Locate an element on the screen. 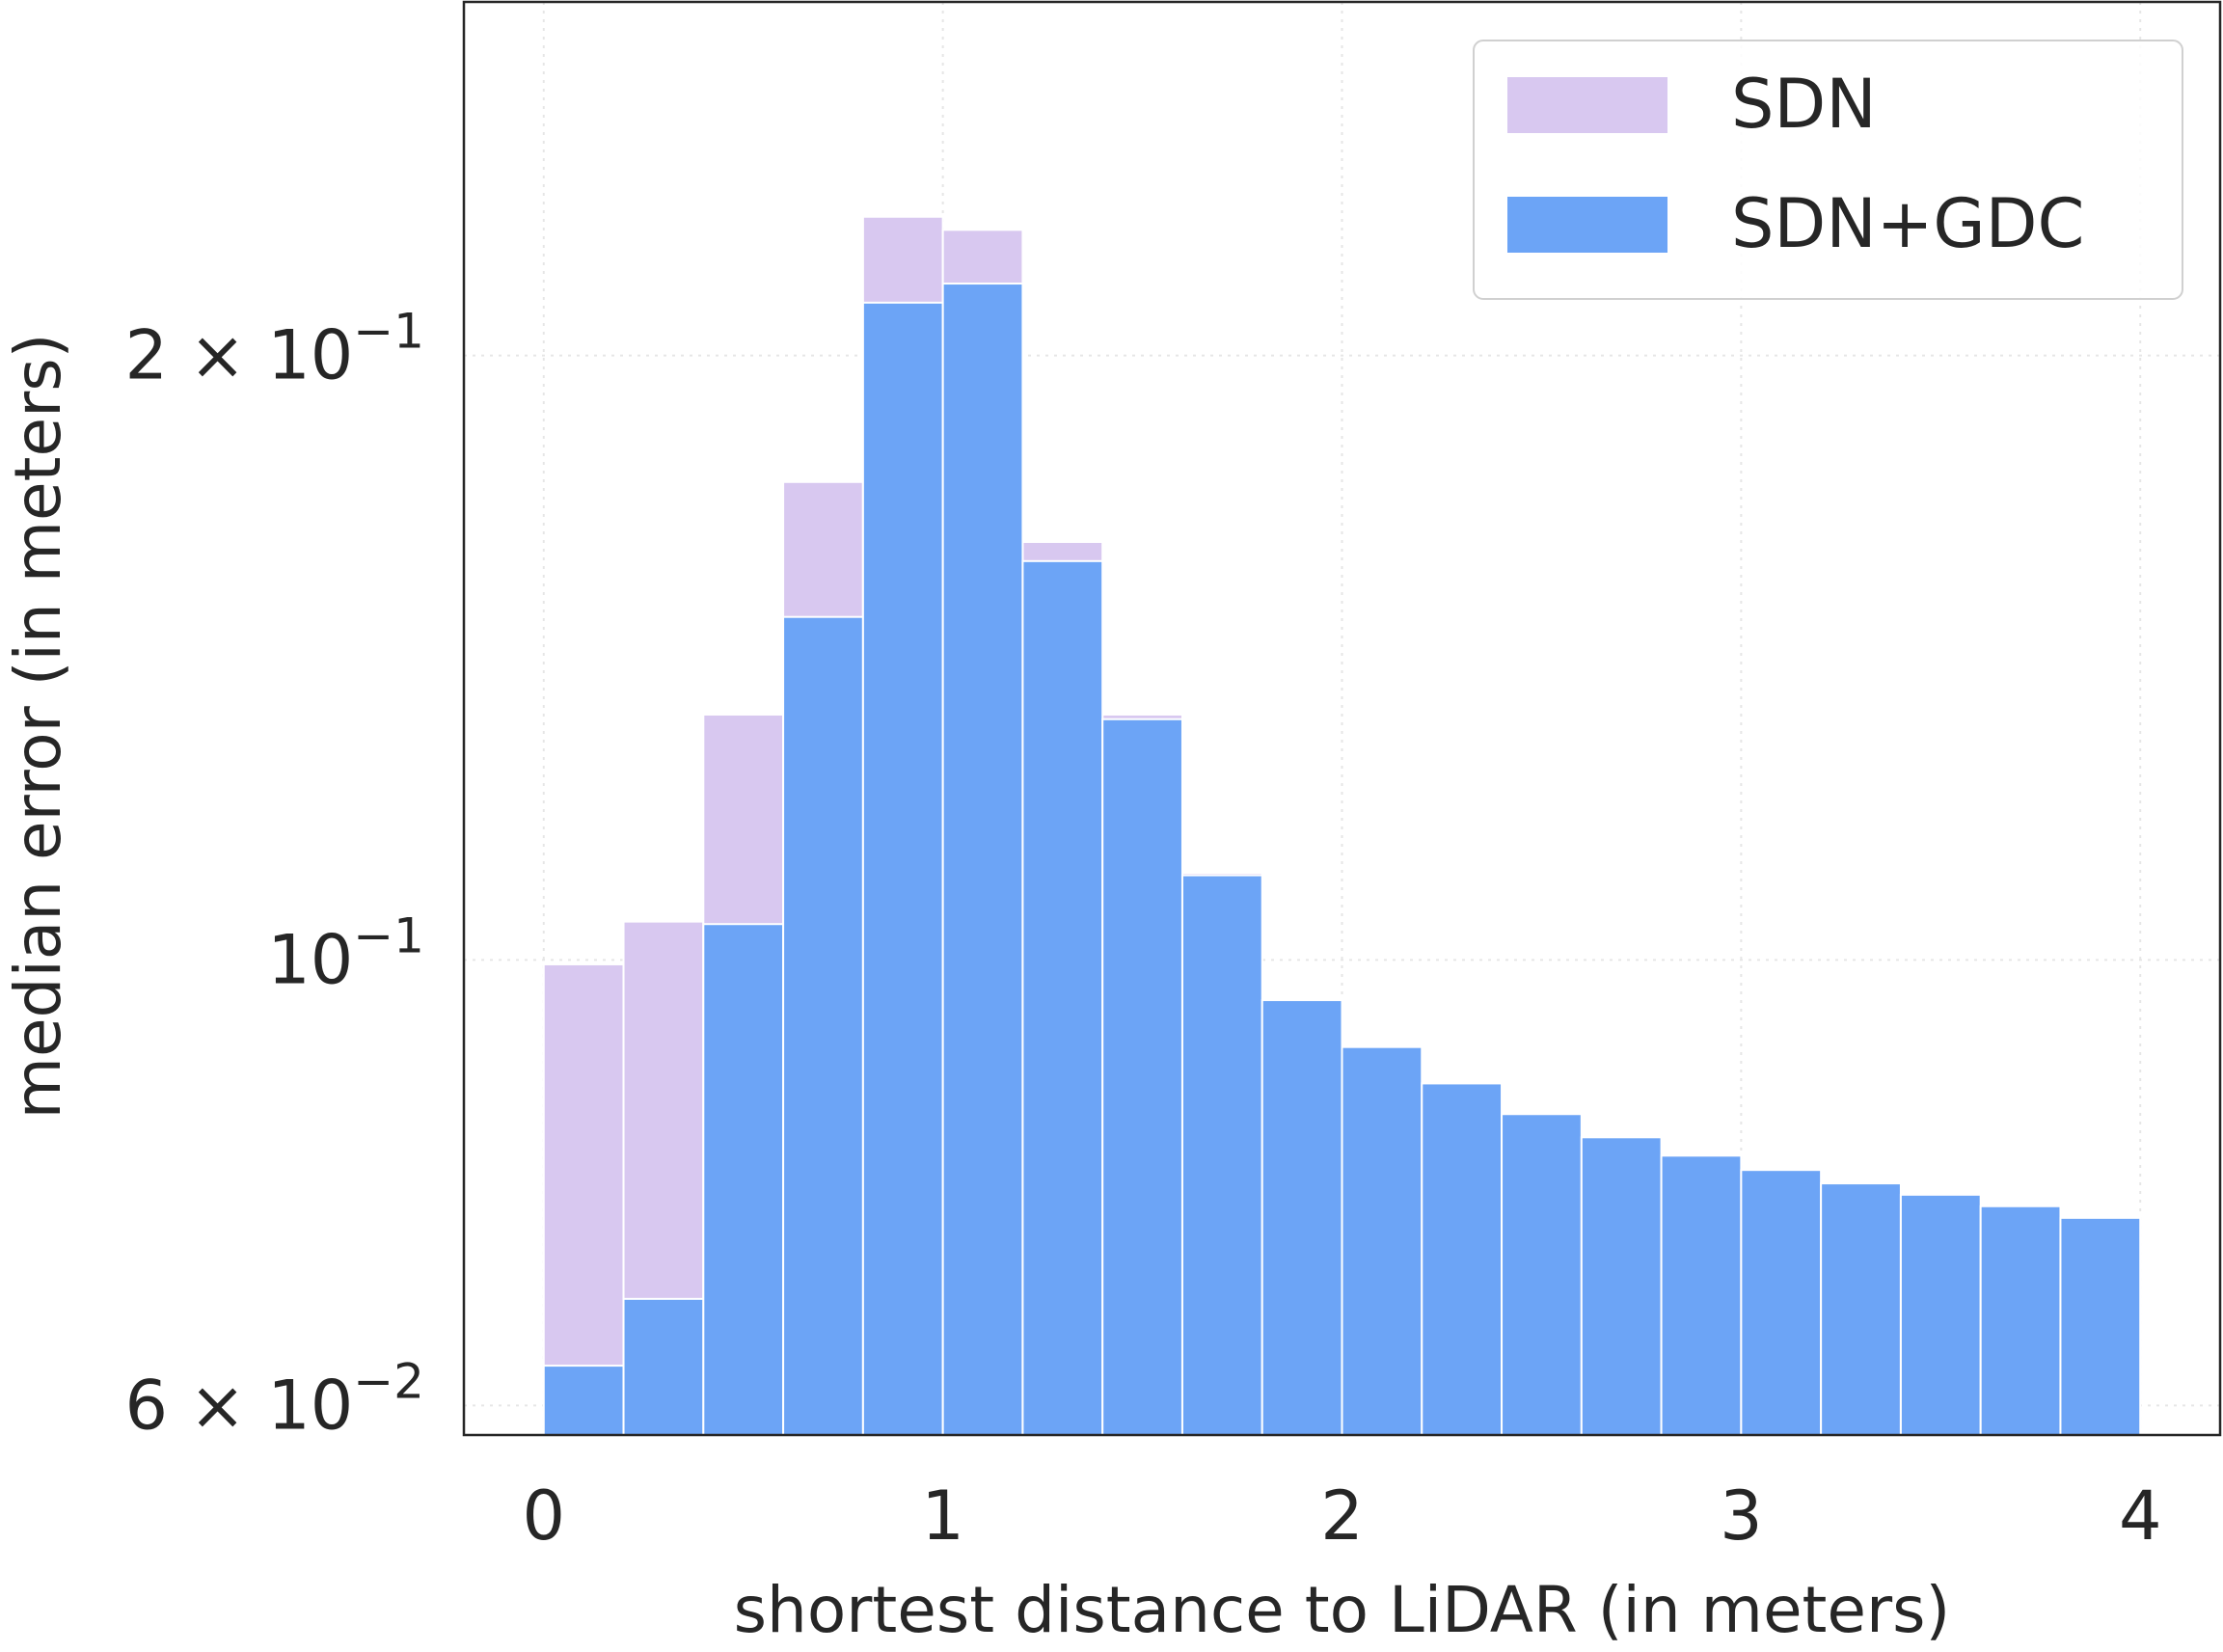 This screenshot has height=1652, width=2223. x-tick-label: 2 is located at coordinates (1342, 1516).